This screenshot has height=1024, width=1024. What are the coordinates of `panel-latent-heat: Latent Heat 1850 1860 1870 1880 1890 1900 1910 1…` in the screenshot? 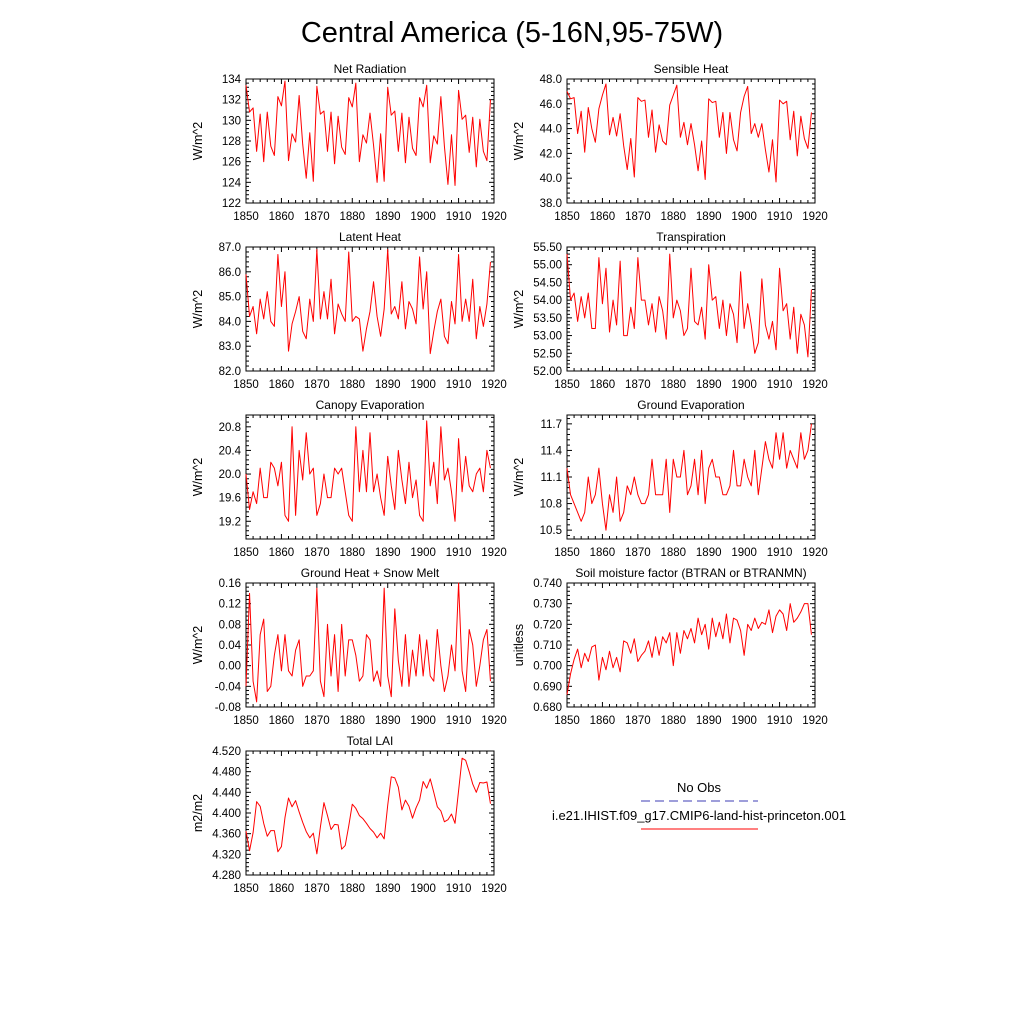 It's located at (349, 310).